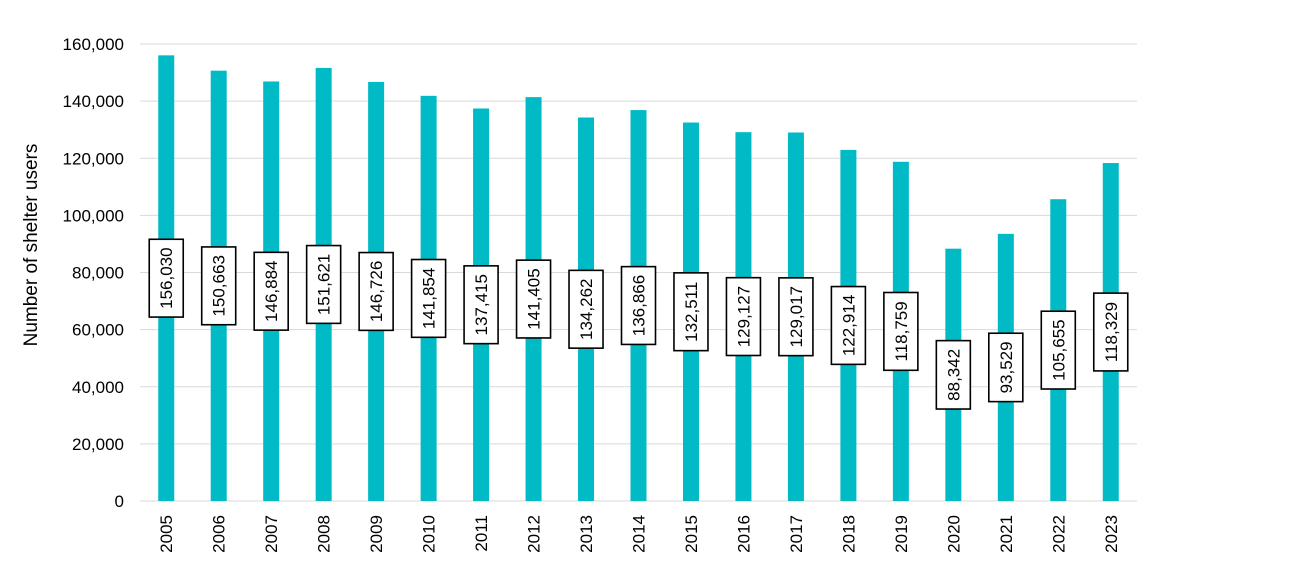 Image resolution: width=1298 pixels, height=572 pixels. I want to click on x-tick-label: 2022, so click(1058, 534).